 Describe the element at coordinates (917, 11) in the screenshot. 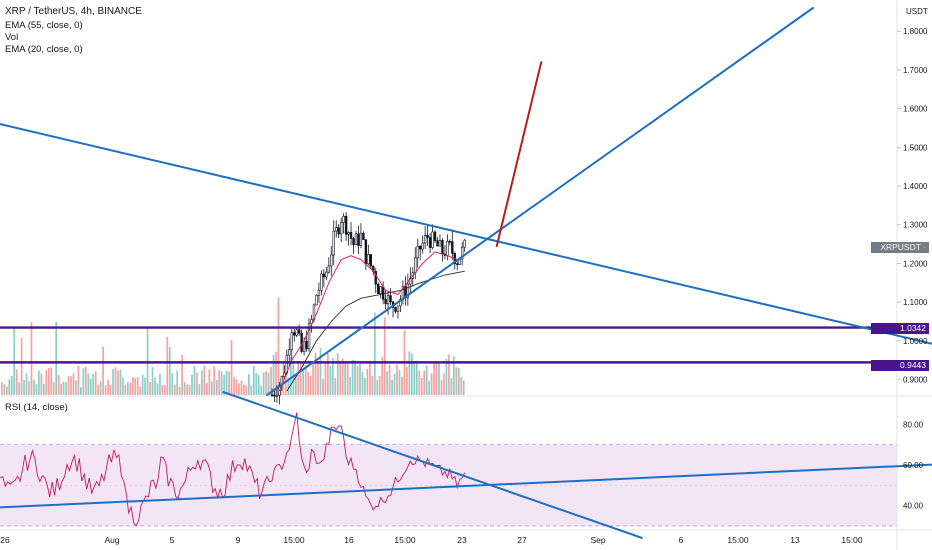

I see `currency-label: USDT` at that location.